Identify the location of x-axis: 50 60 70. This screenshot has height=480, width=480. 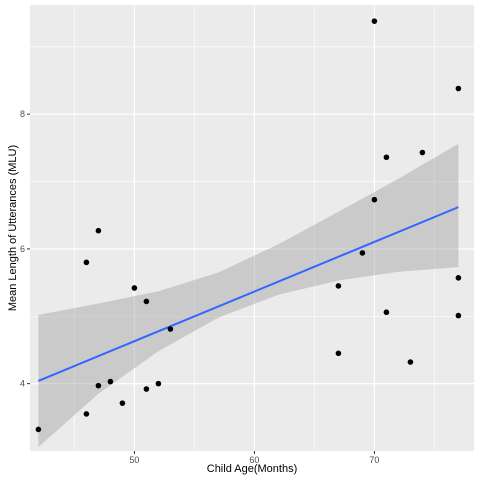
(254, 458).